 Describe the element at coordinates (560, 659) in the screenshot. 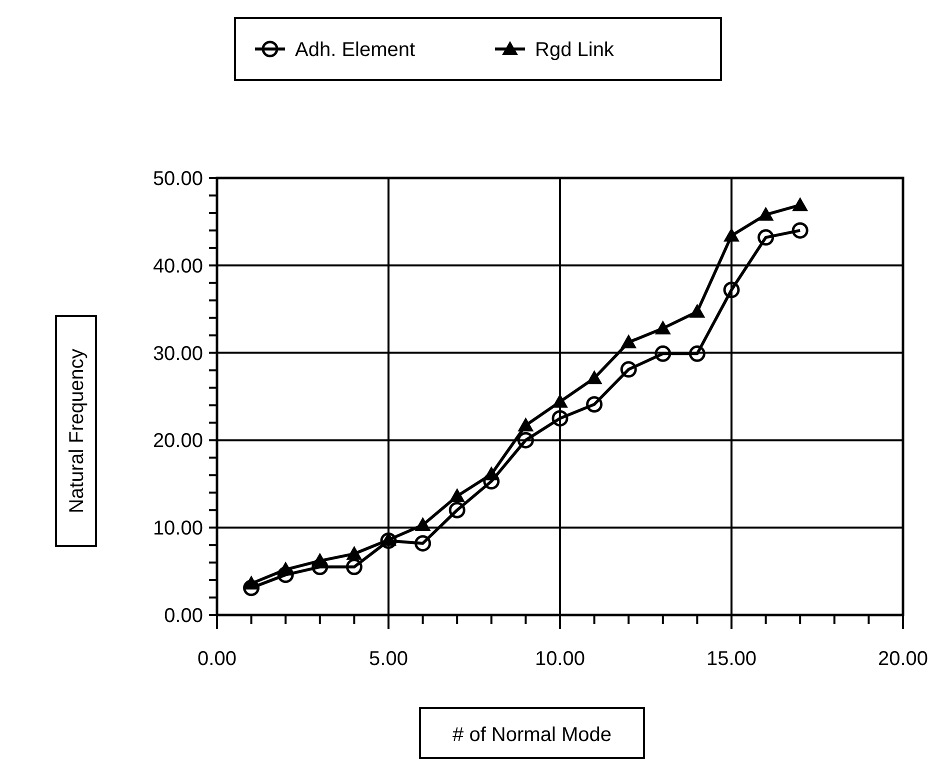

I see `x-tick-label: 10.00` at that location.